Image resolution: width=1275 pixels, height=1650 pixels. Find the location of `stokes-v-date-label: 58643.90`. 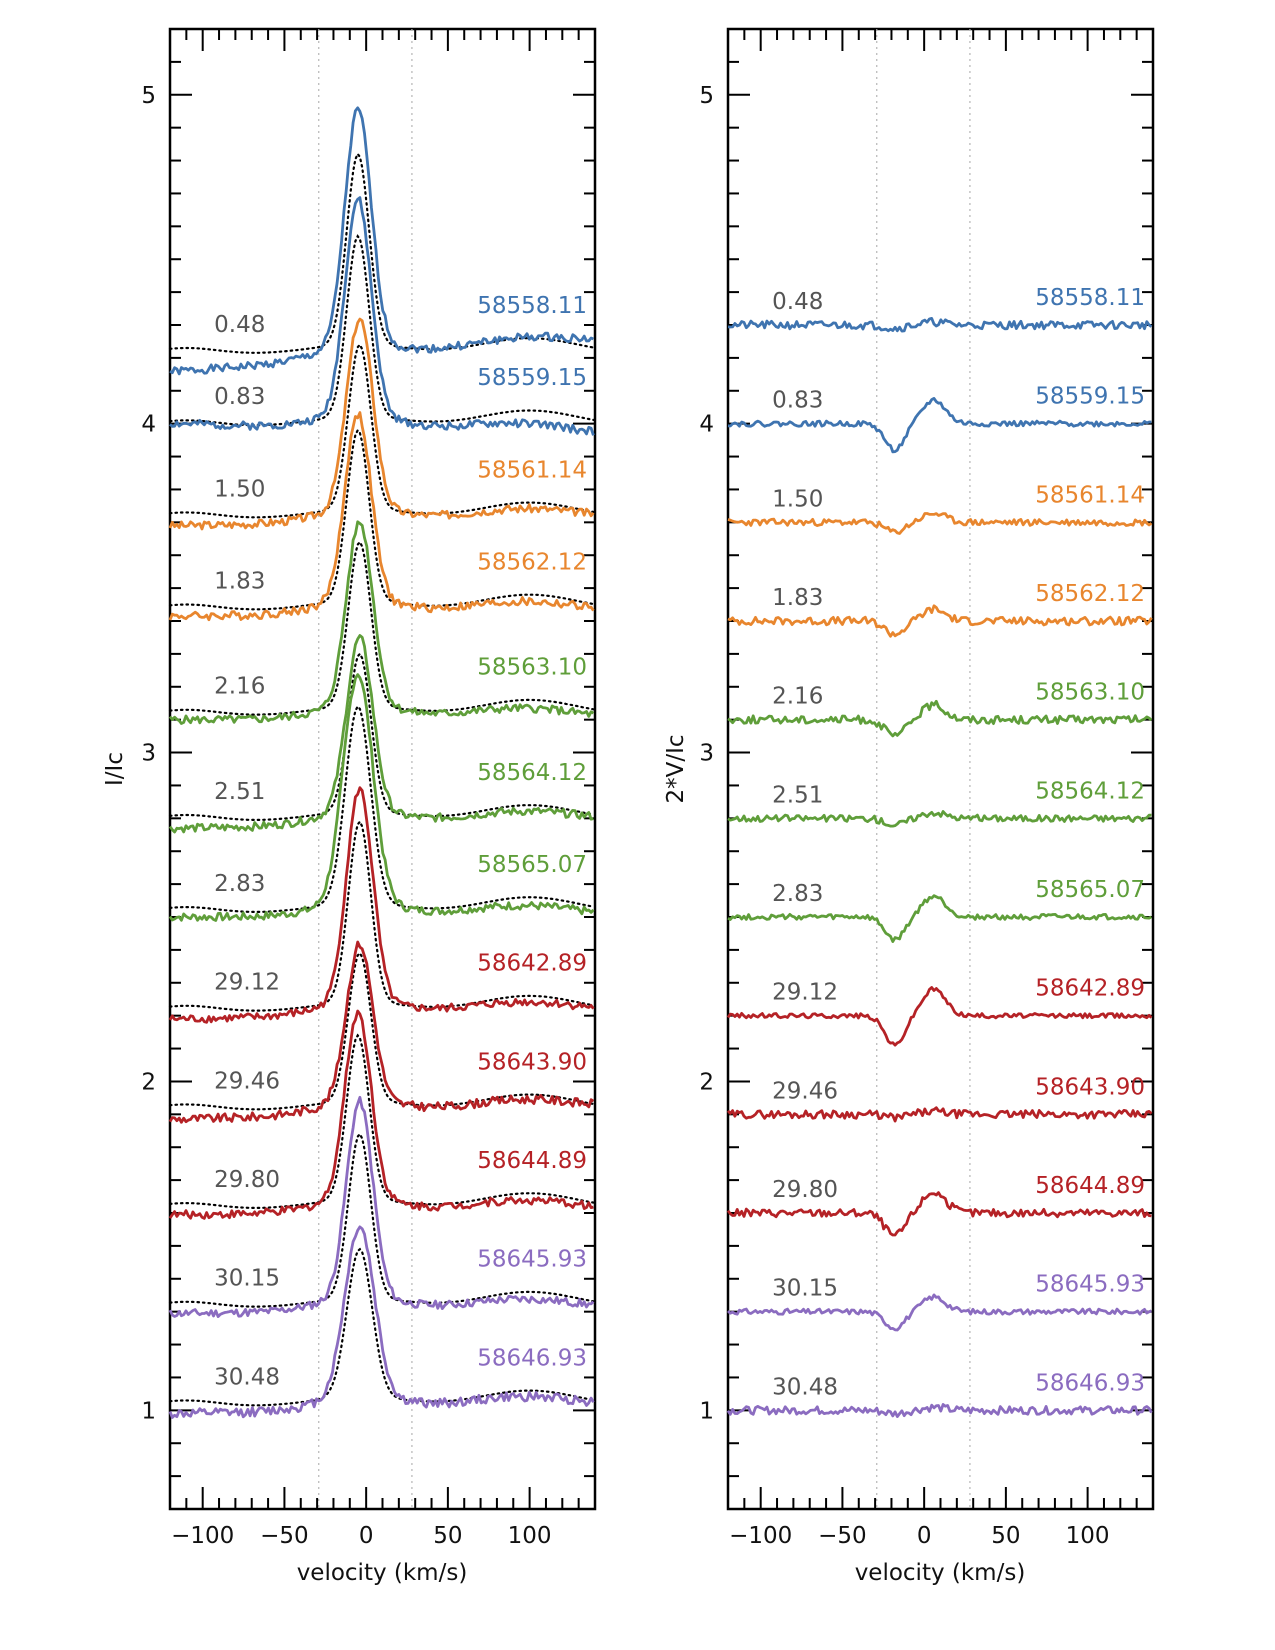

stokes-v-date-label: 58643.90 is located at coordinates (1090, 1087).